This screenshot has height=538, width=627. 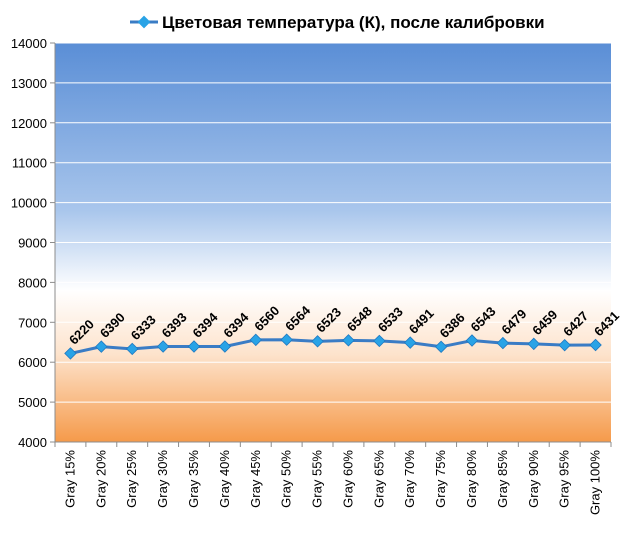 I want to click on y-tick-label: 12000, so click(x=29, y=123).